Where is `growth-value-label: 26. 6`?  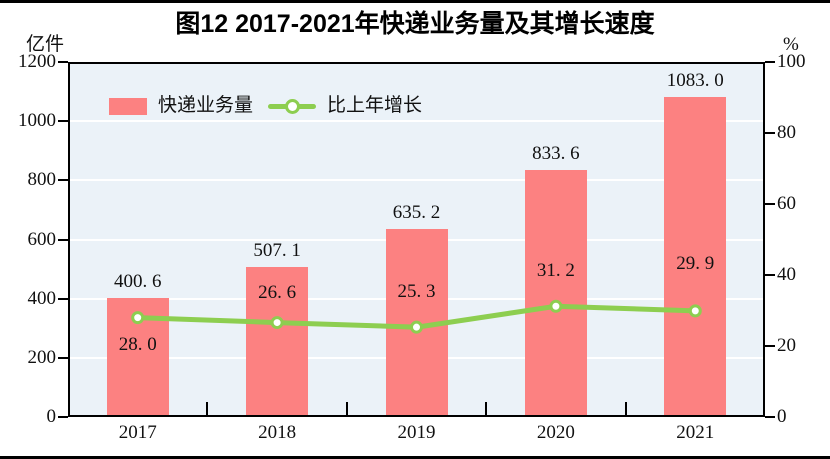
growth-value-label: 26. 6 is located at coordinates (277, 292).